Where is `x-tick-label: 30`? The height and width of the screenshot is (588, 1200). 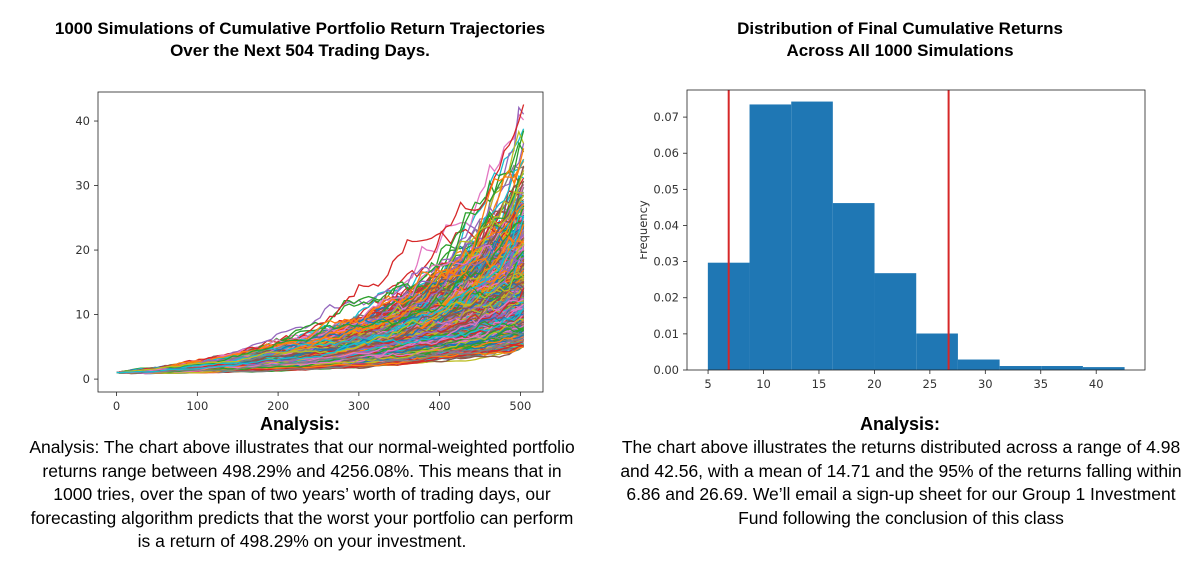
x-tick-label: 30 is located at coordinates (985, 384).